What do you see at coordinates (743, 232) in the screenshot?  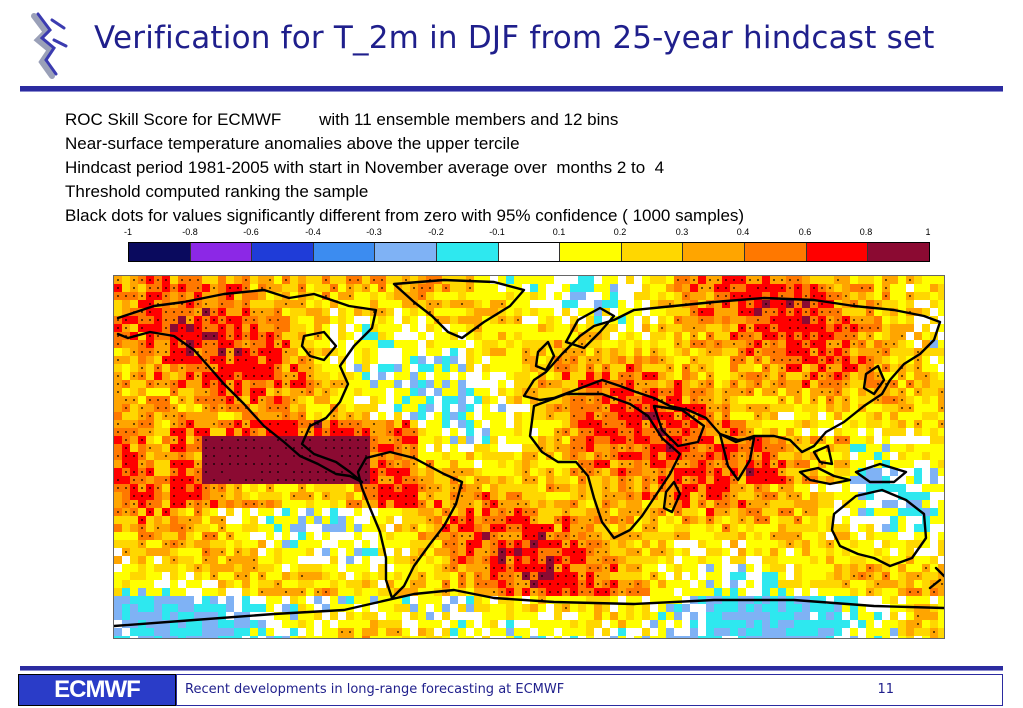 I see `scale-label: 0.4` at bounding box center [743, 232].